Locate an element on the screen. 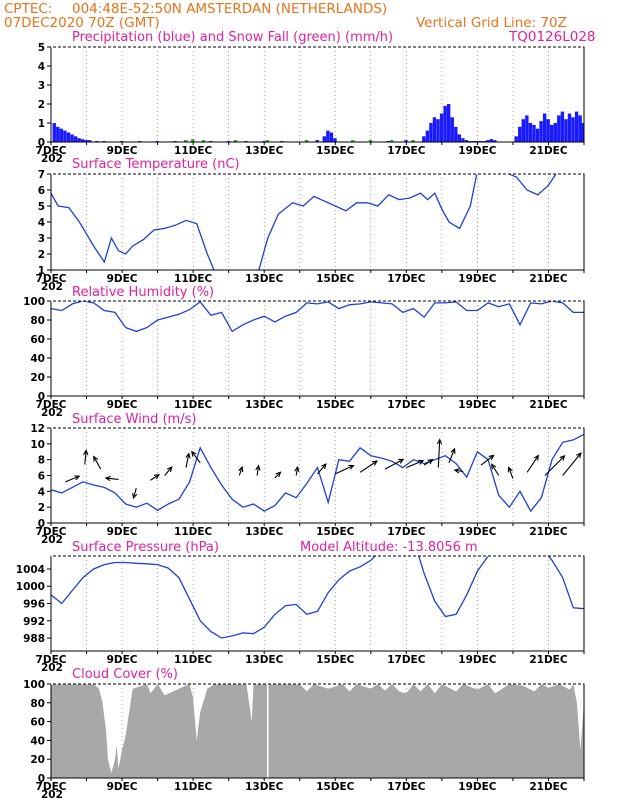 The image size is (618, 800). pres-y-tick-label: 996 is located at coordinates (34, 605).